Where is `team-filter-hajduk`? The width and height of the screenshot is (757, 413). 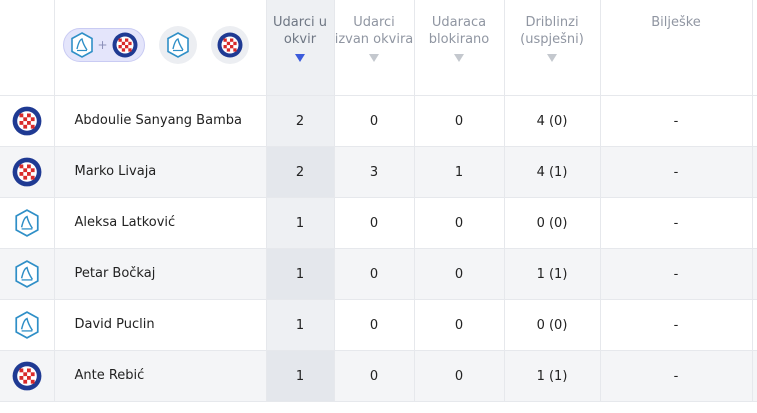 team-filter-hajduk is located at coordinates (229, 45).